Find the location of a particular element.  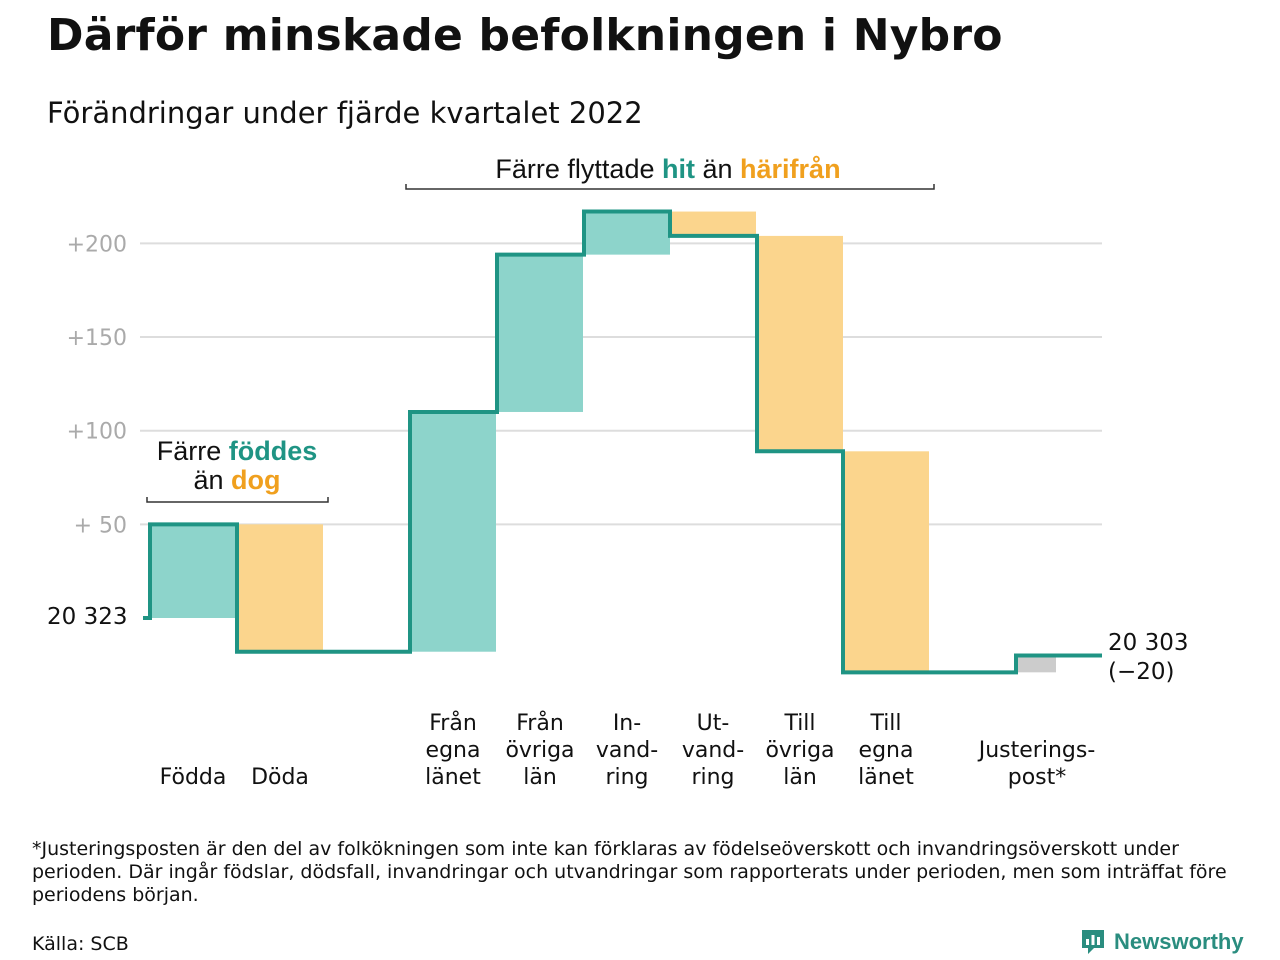

category-label: Ut- is located at coordinates (713, 723).